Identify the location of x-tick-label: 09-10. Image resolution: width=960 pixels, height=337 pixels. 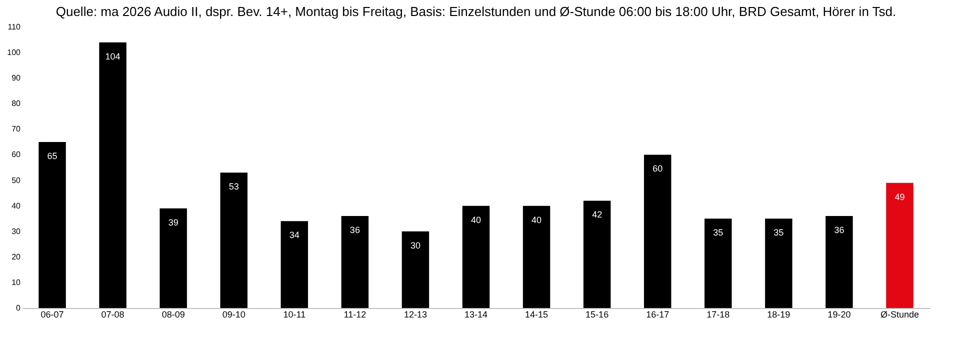
(234, 315).